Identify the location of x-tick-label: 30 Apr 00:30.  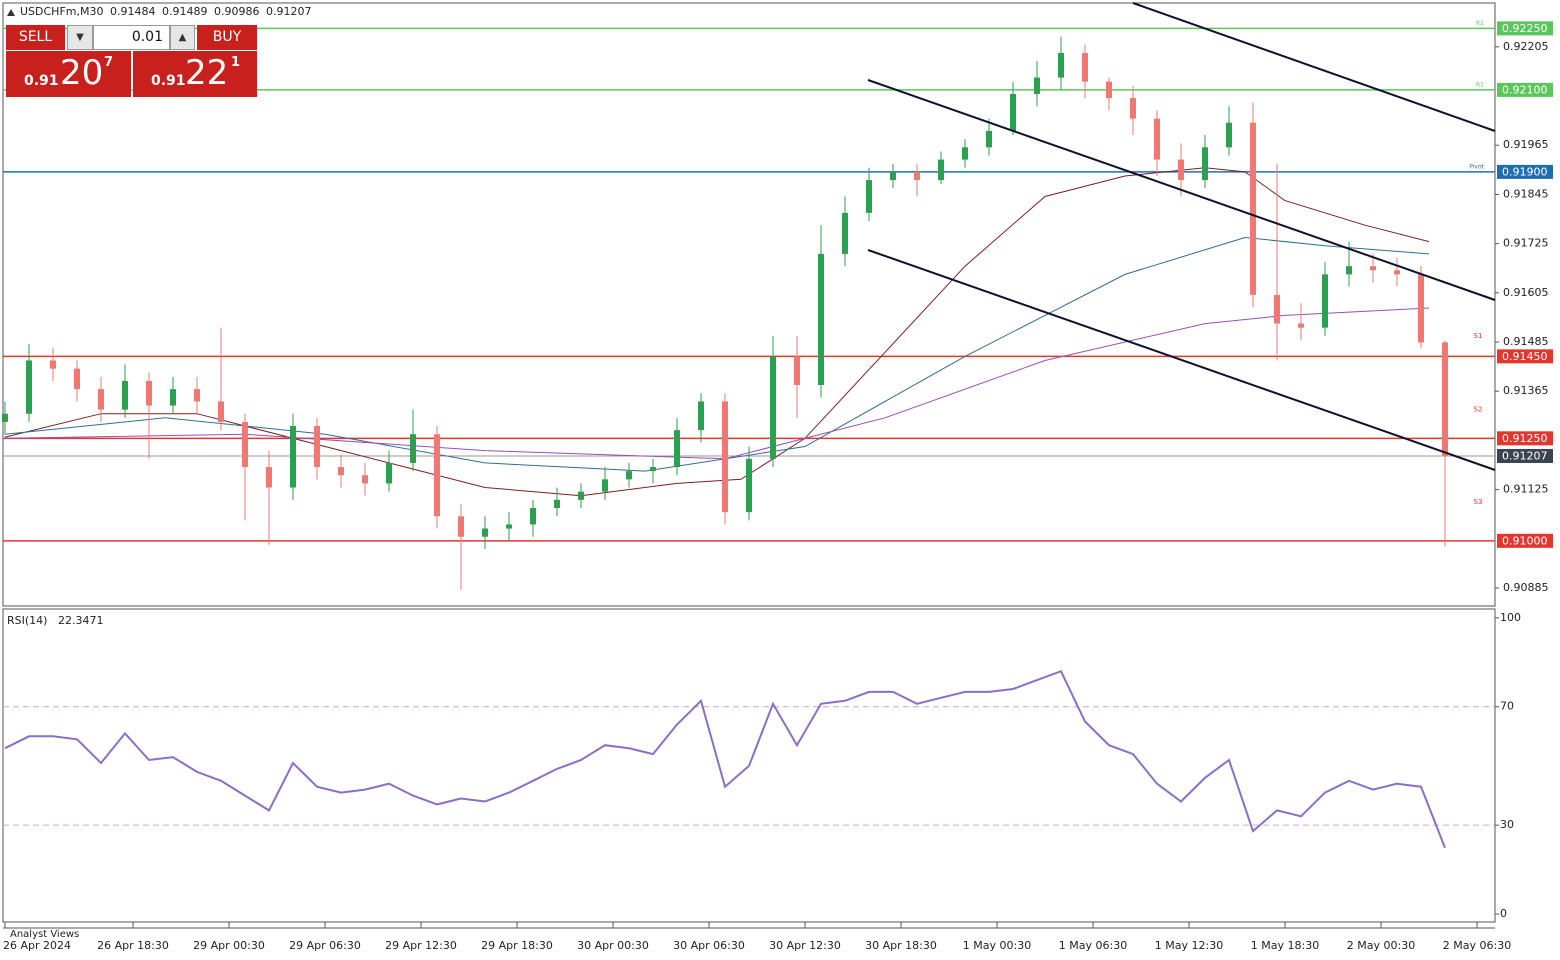
(613, 945).